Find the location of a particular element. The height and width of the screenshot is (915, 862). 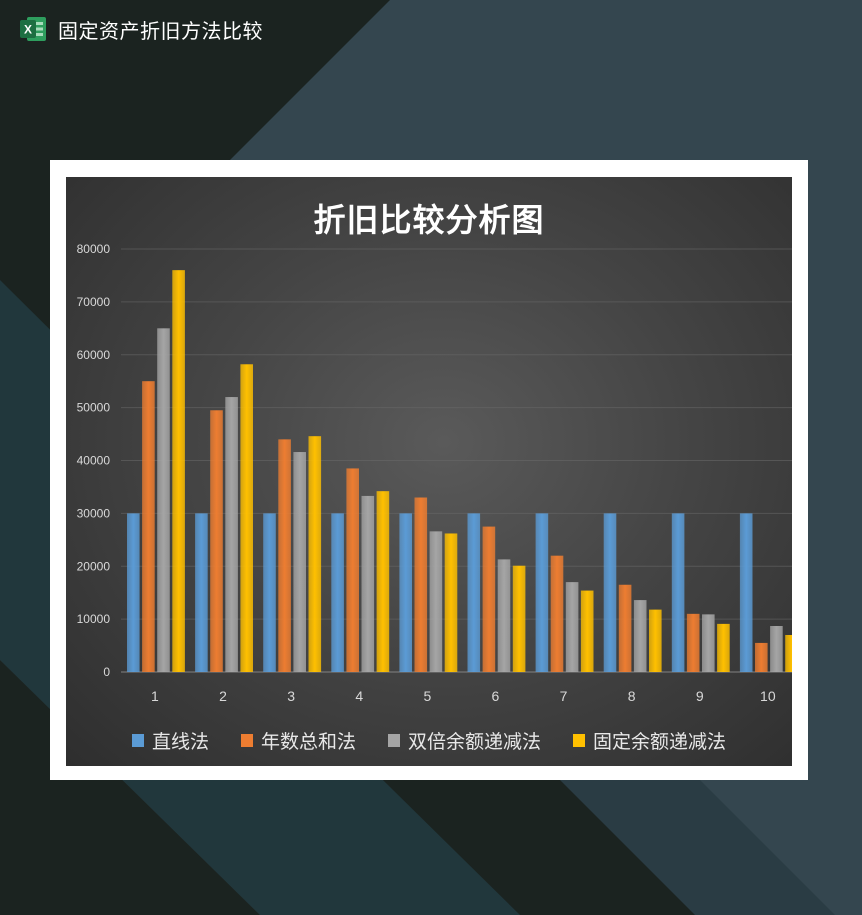

x-tick-label: 4 is located at coordinates (359, 696).